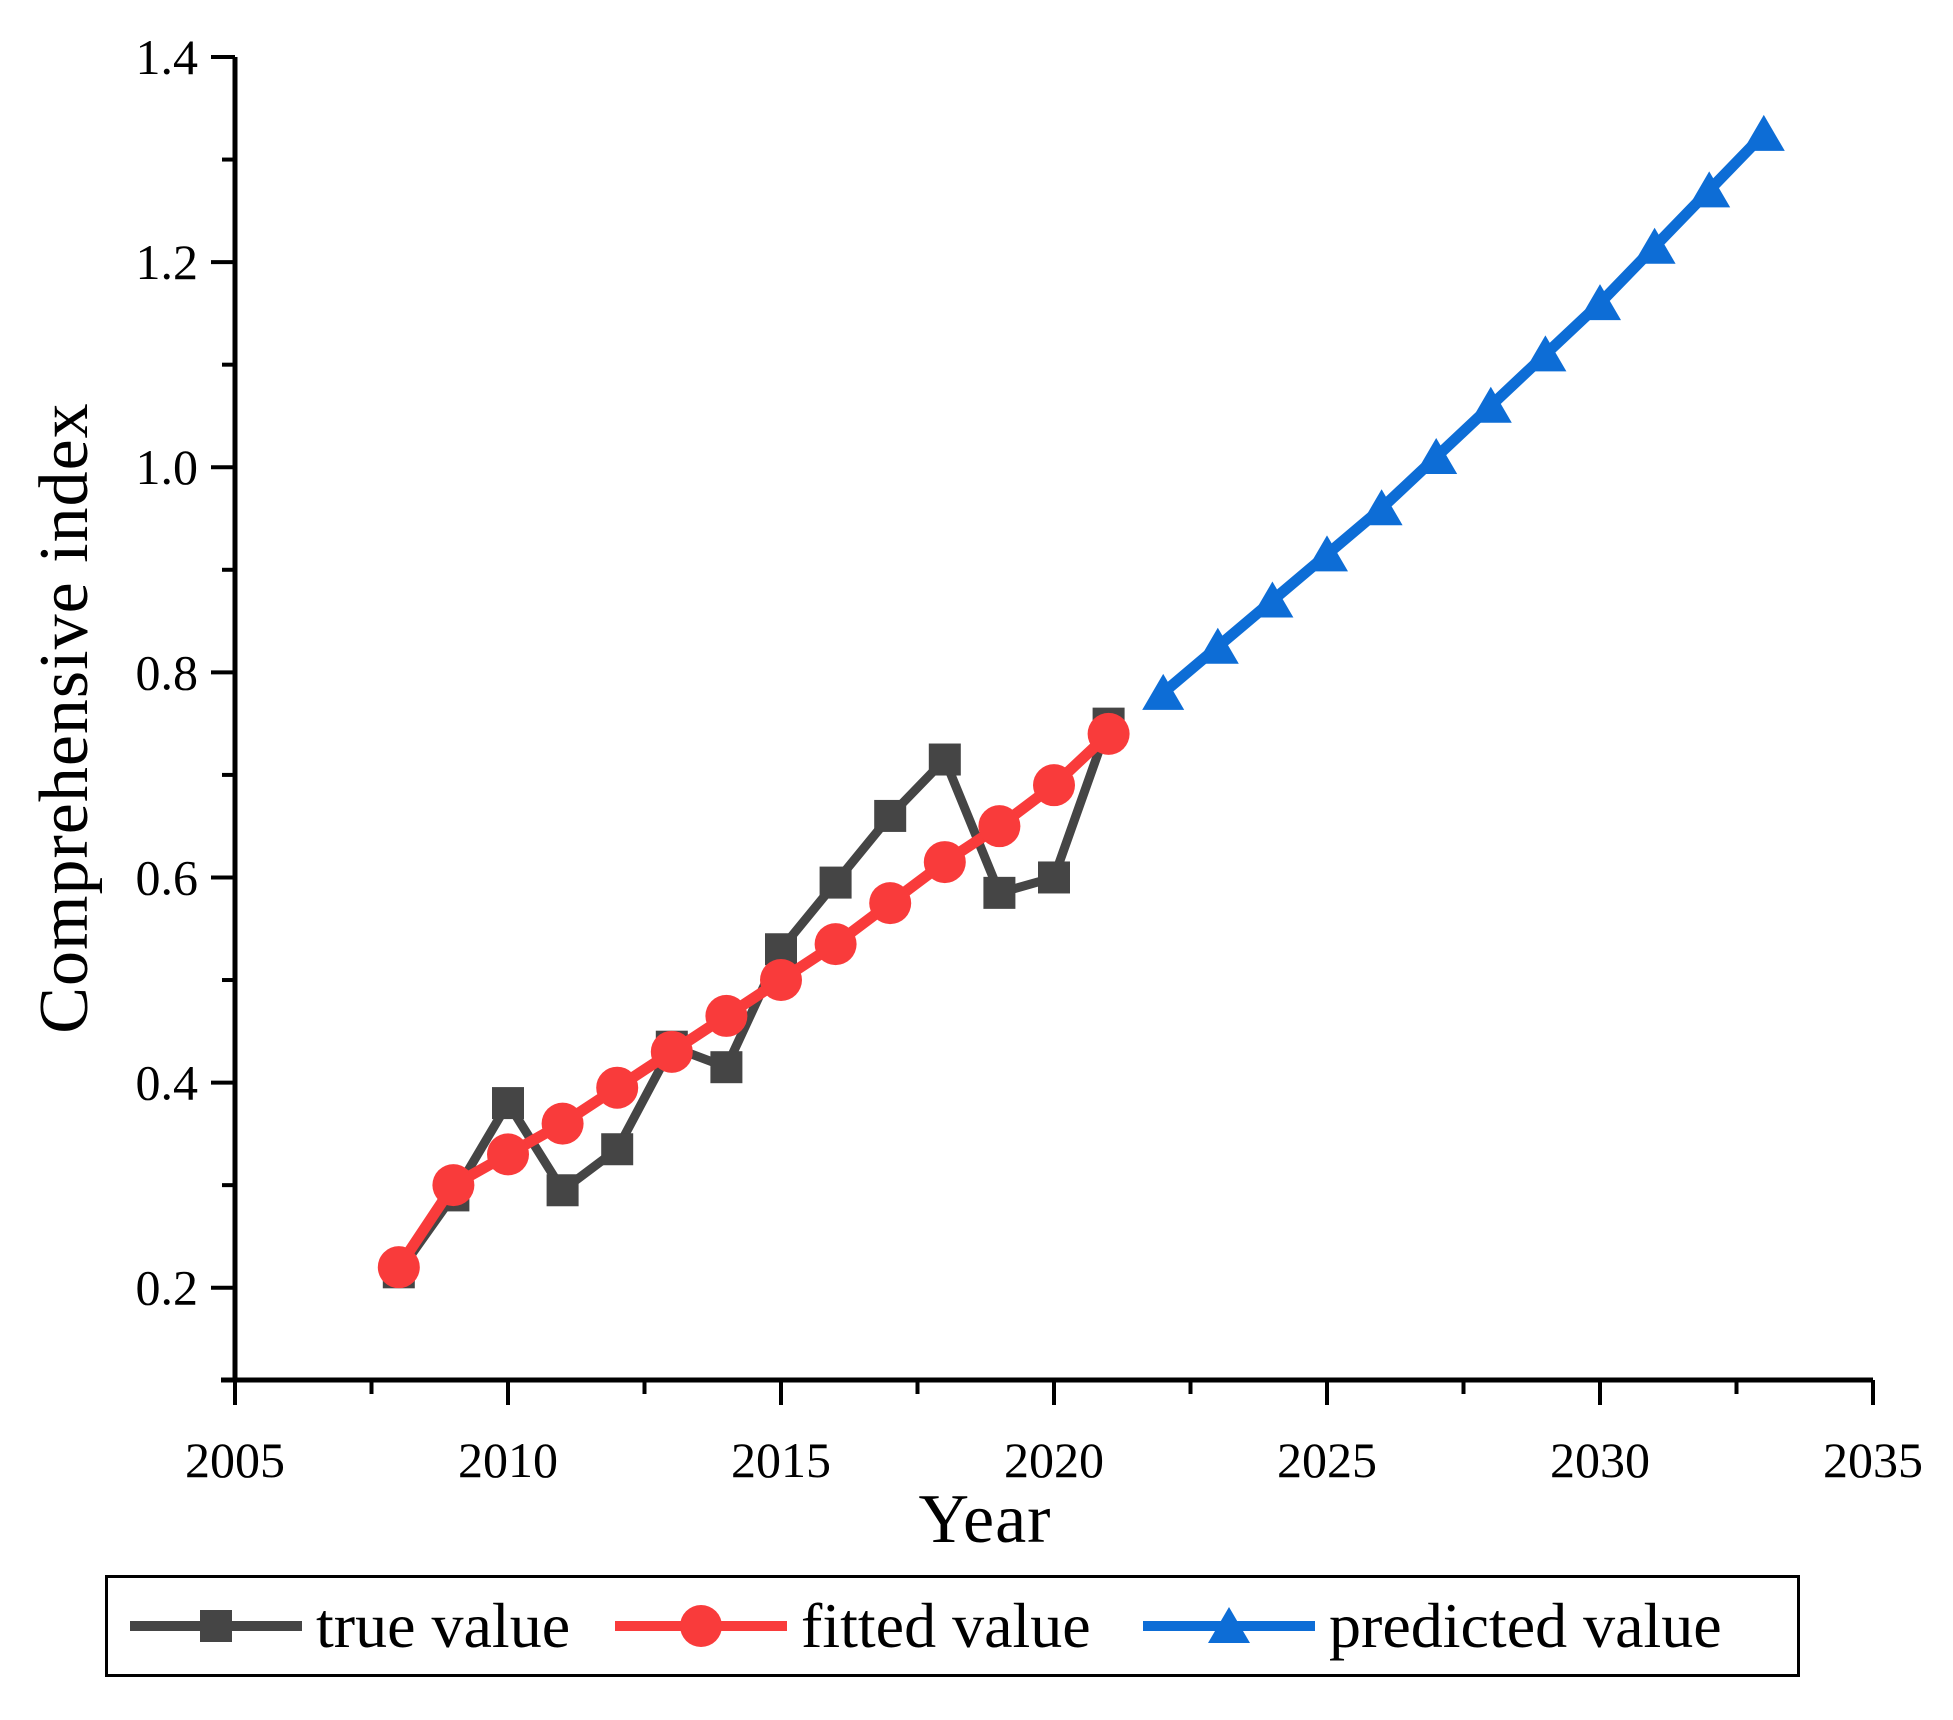 The width and height of the screenshot is (1953, 1720). I want to click on series-predicted-value, so click(1463, 412).